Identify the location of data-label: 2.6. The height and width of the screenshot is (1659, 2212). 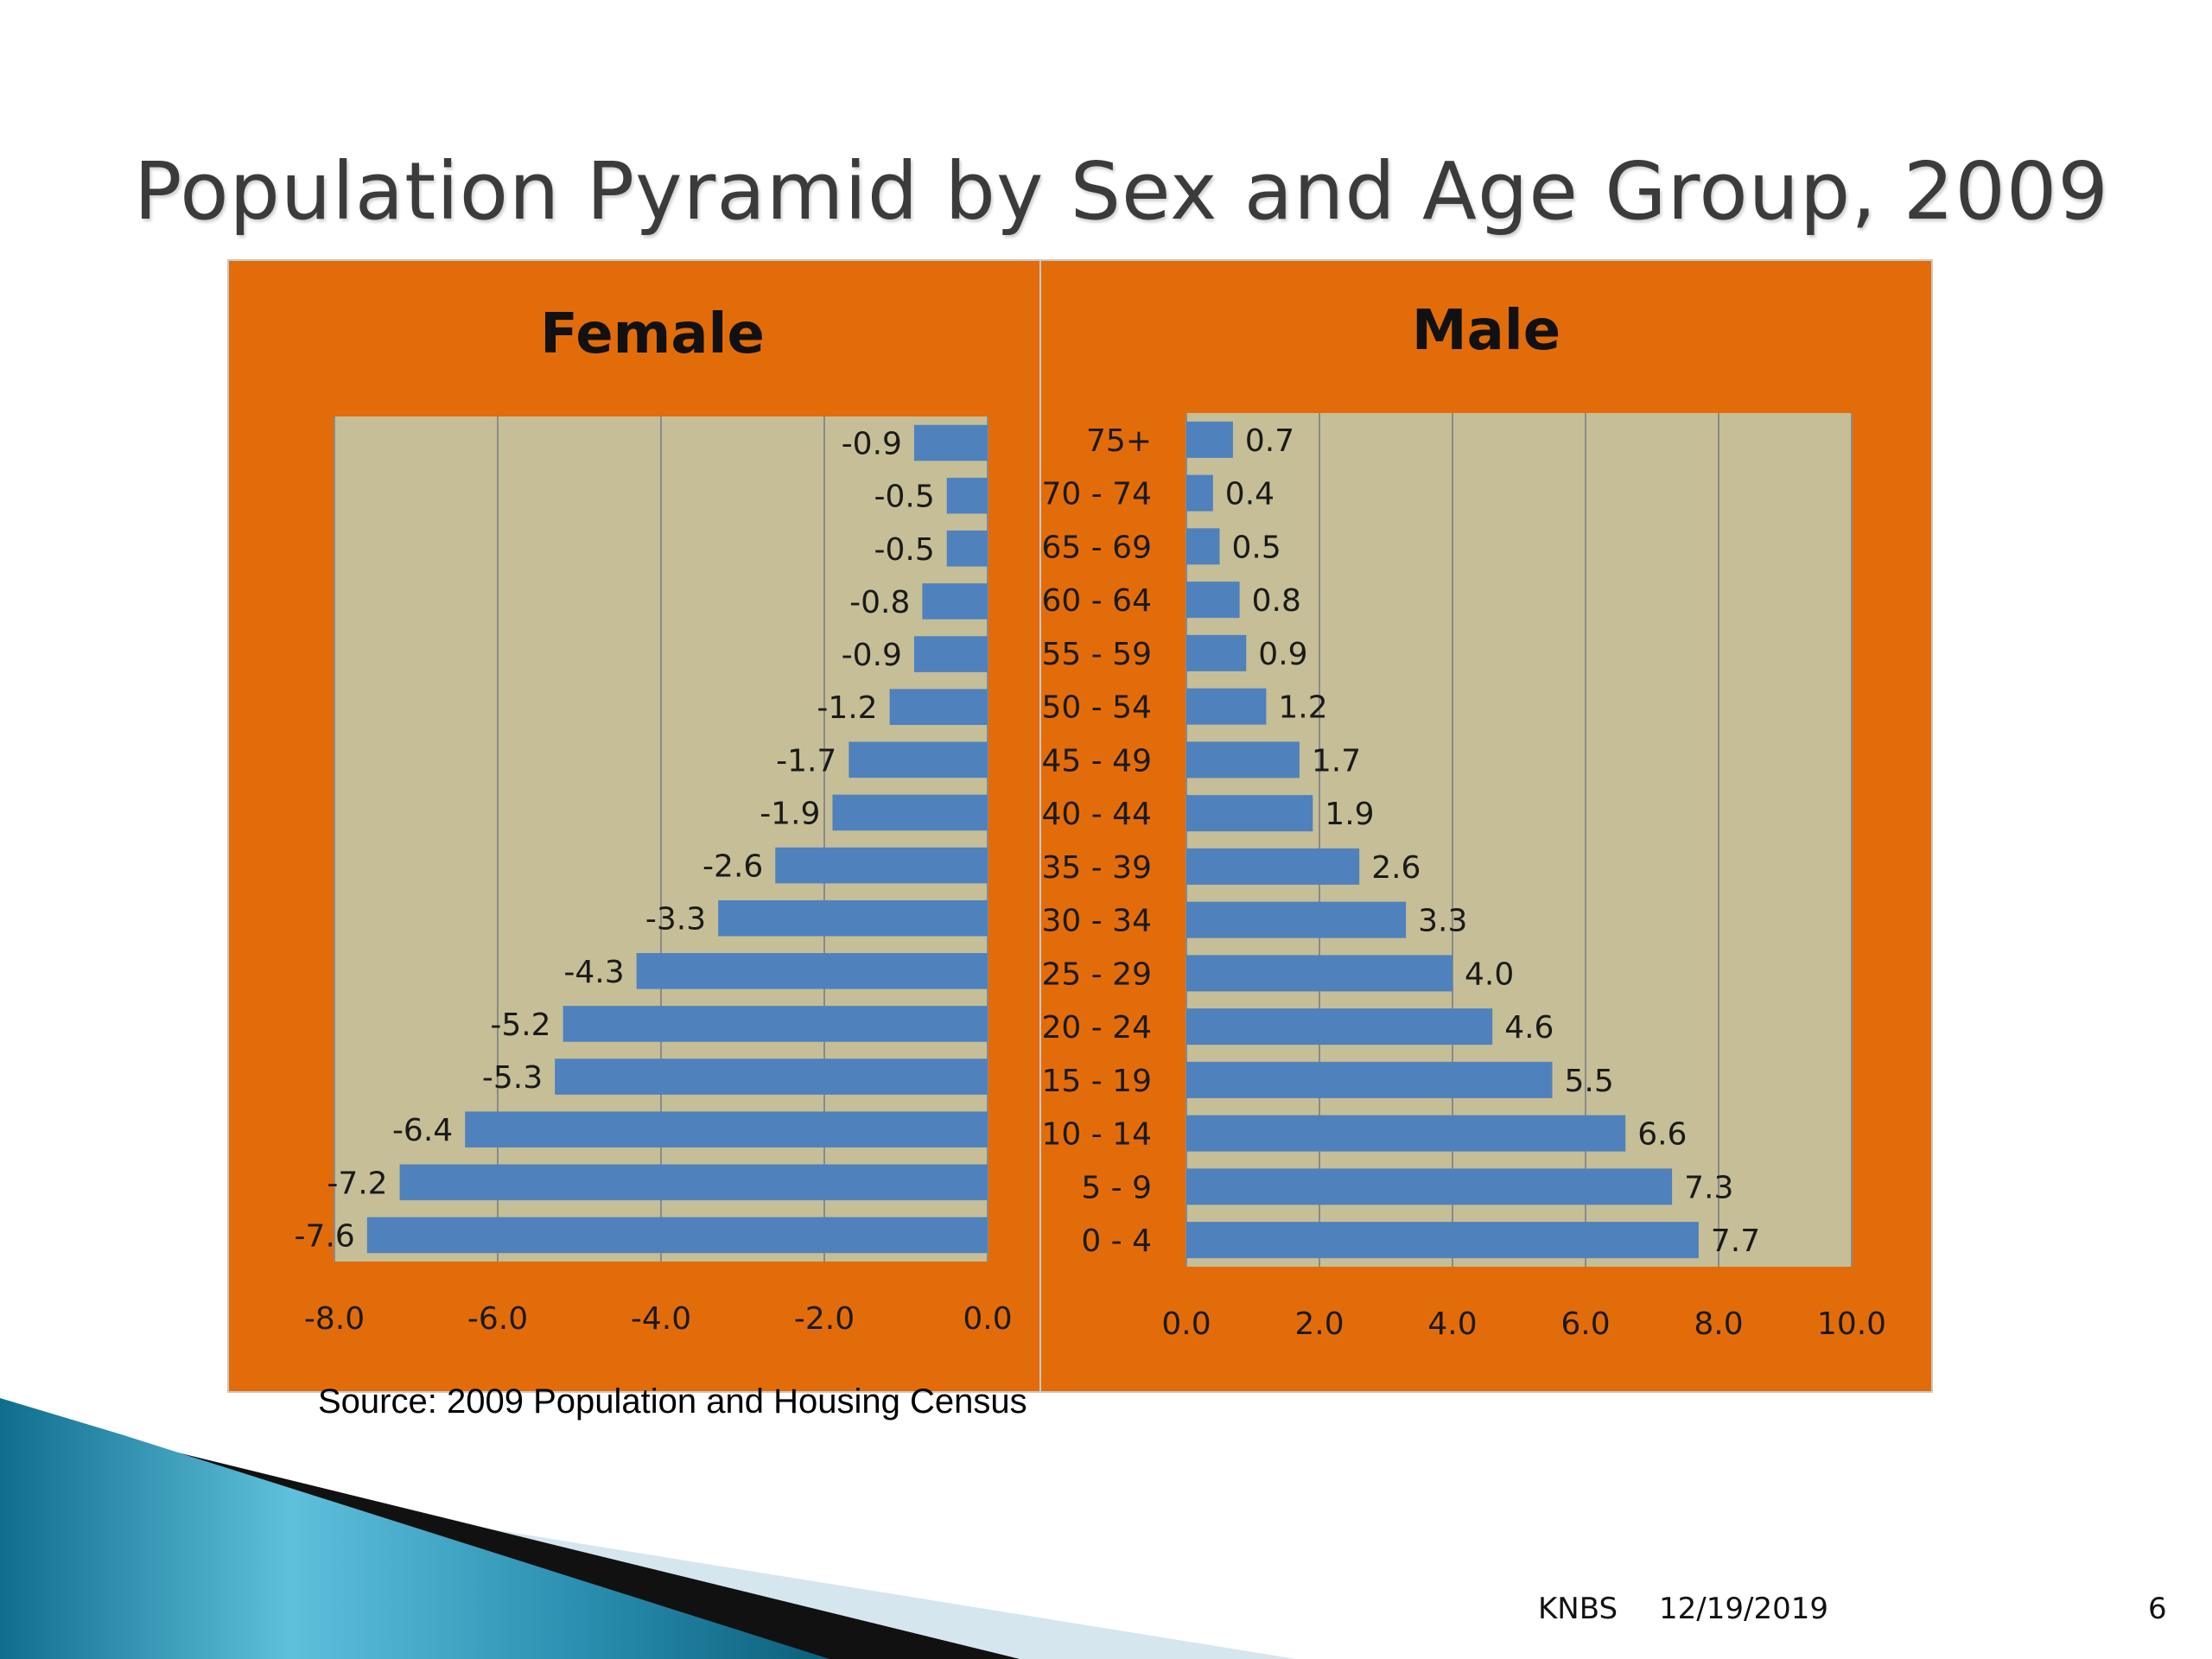
(1396, 868).